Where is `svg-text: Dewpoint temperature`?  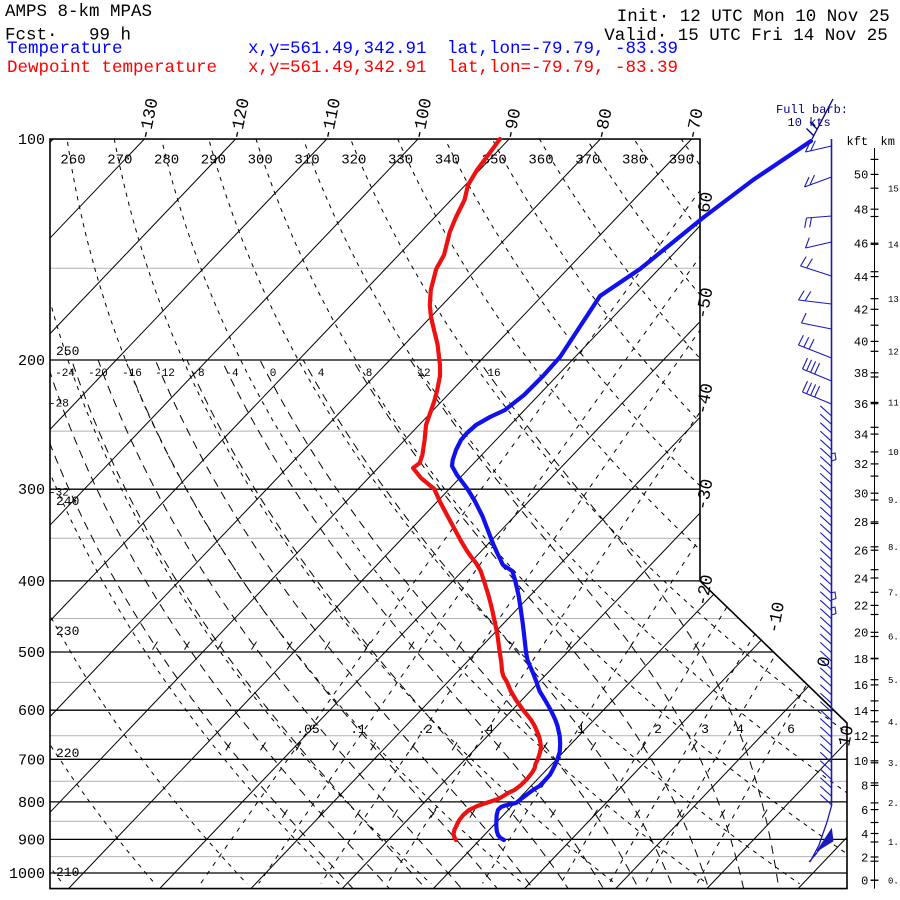
svg-text: Dewpoint temperature is located at coordinates (112, 68).